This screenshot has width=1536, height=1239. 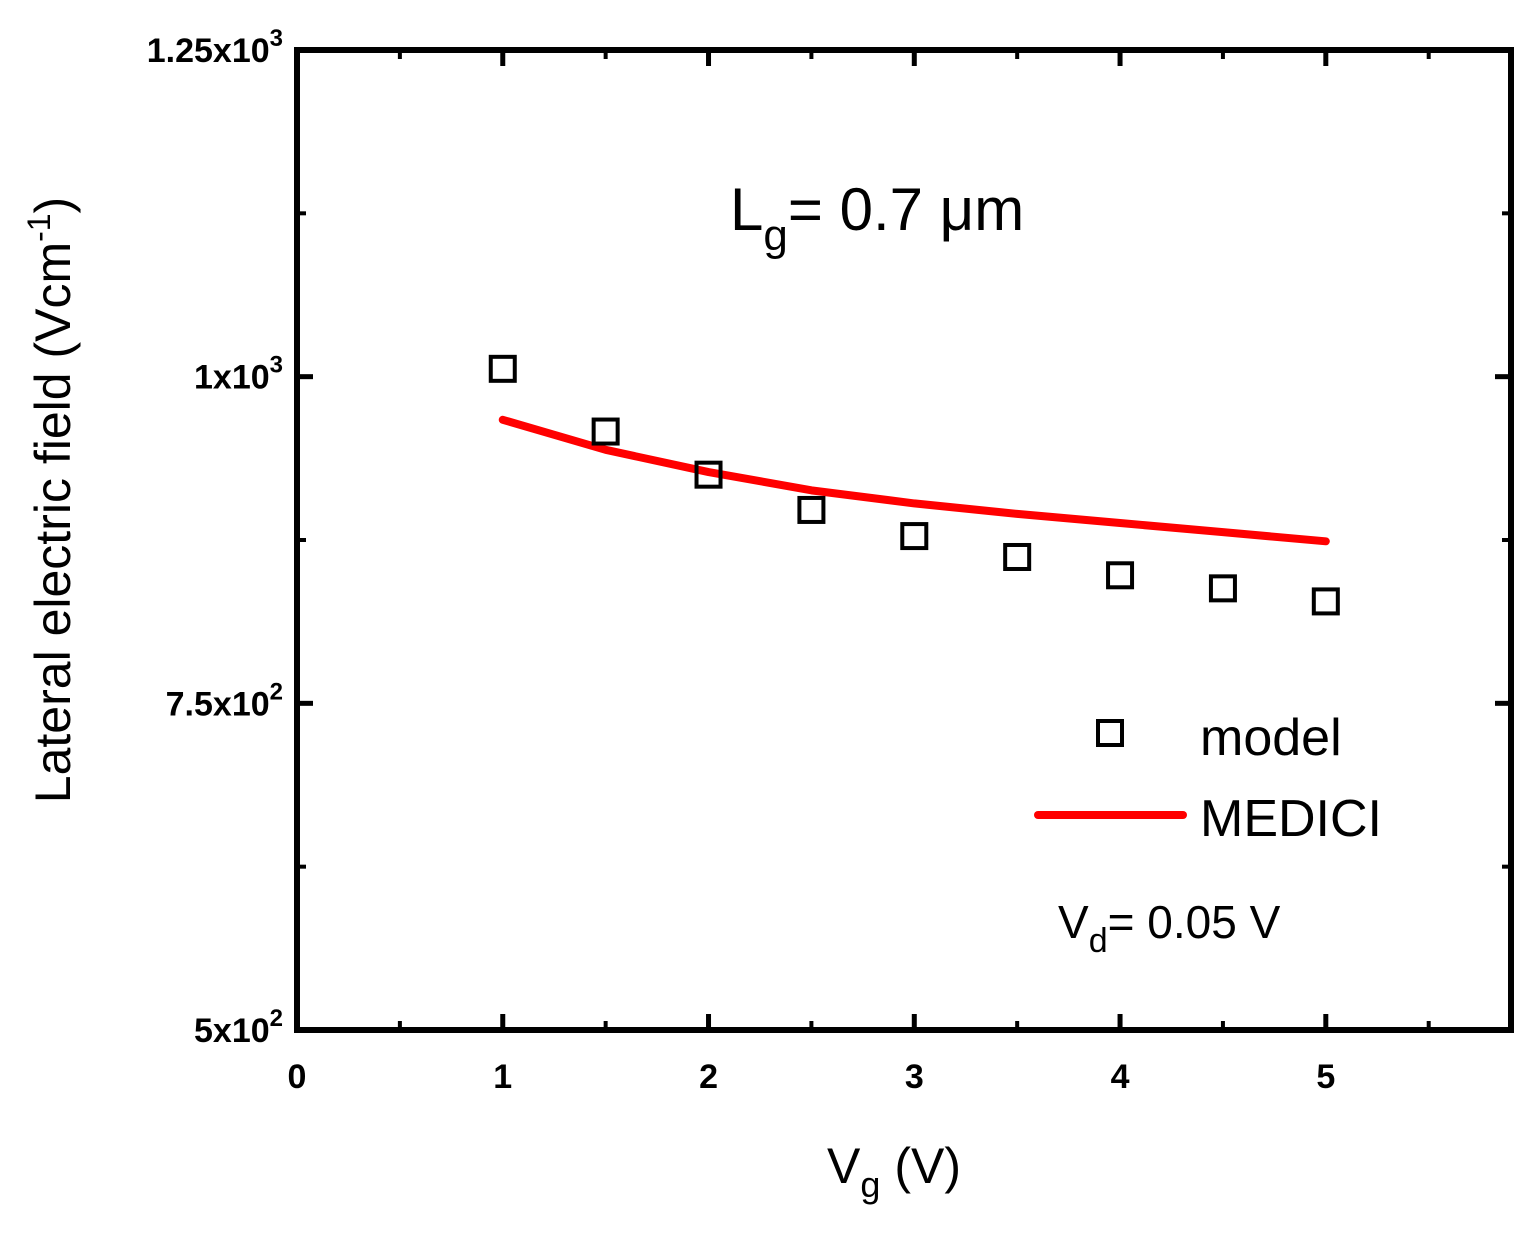 I want to click on x-axis-title: Vg (V), so click(x=894, y=1171).